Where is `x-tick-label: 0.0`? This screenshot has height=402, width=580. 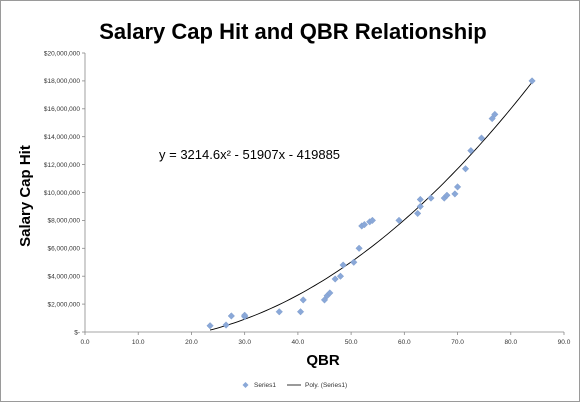 x-tick-label: 0.0 is located at coordinates (84, 342).